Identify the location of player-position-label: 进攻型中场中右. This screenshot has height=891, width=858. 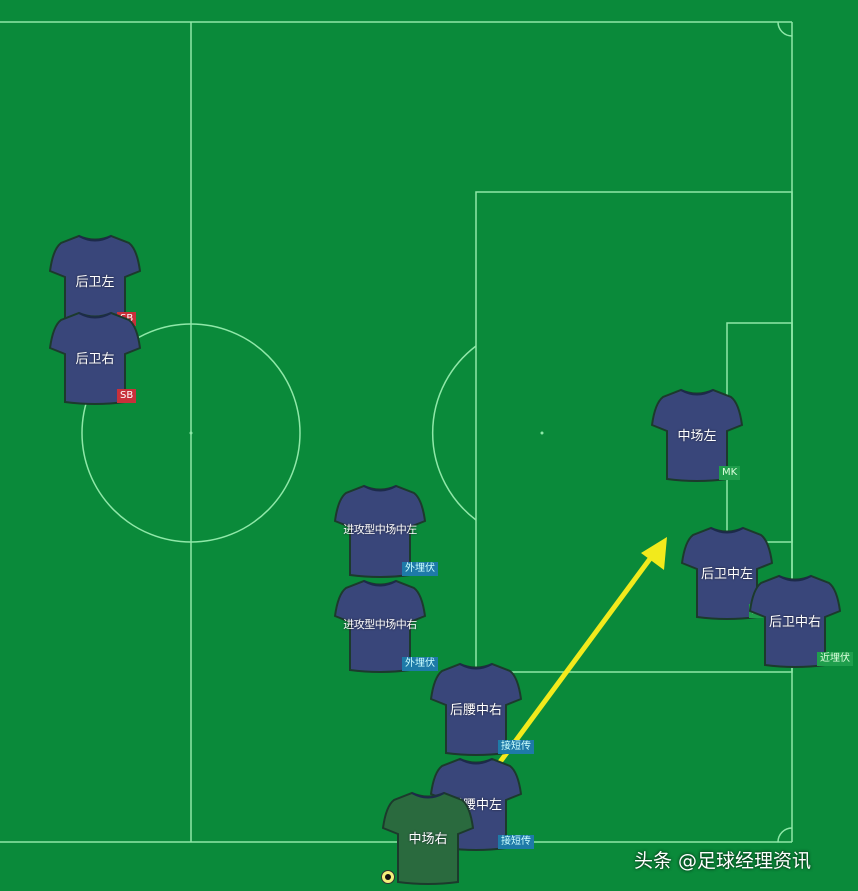
(380, 624).